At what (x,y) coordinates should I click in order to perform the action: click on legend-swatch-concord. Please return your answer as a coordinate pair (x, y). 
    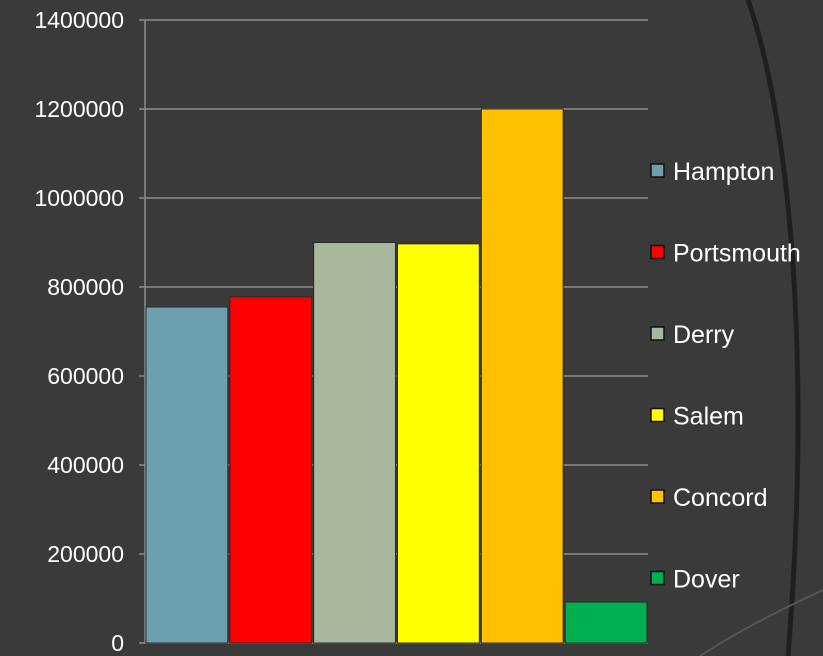
    Looking at the image, I should click on (657, 496).